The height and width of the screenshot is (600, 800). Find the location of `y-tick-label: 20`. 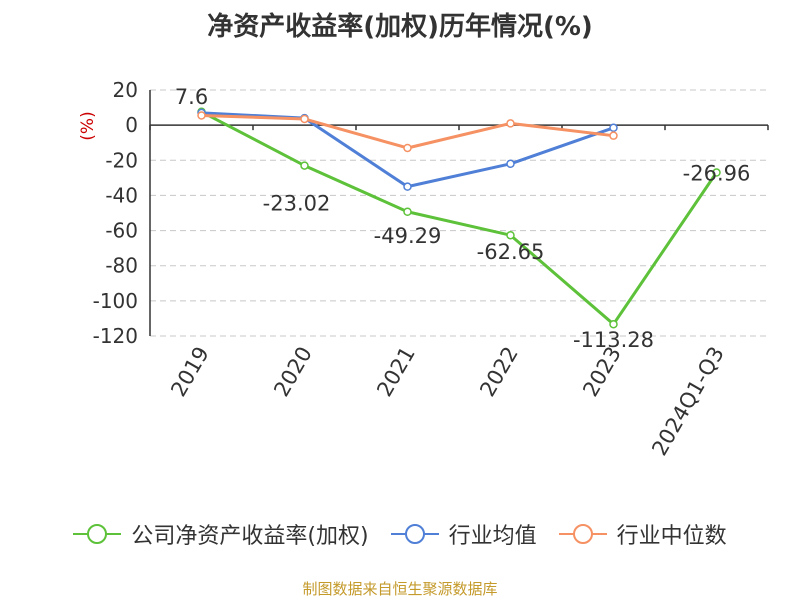

y-tick-label: 20 is located at coordinates (125, 90).